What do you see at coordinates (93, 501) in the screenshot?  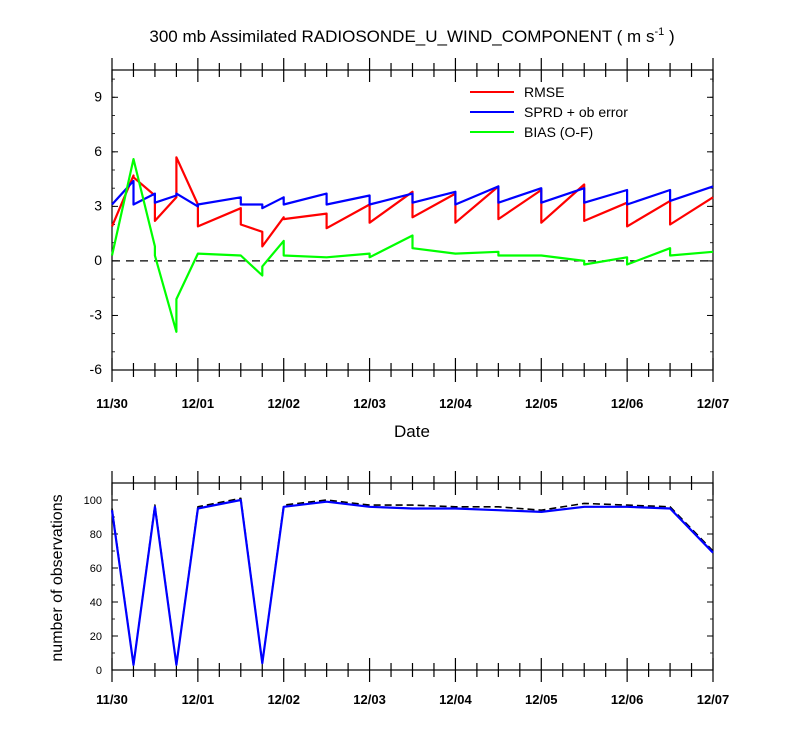 I see `bottom-y-tick-label: 100` at bounding box center [93, 501].